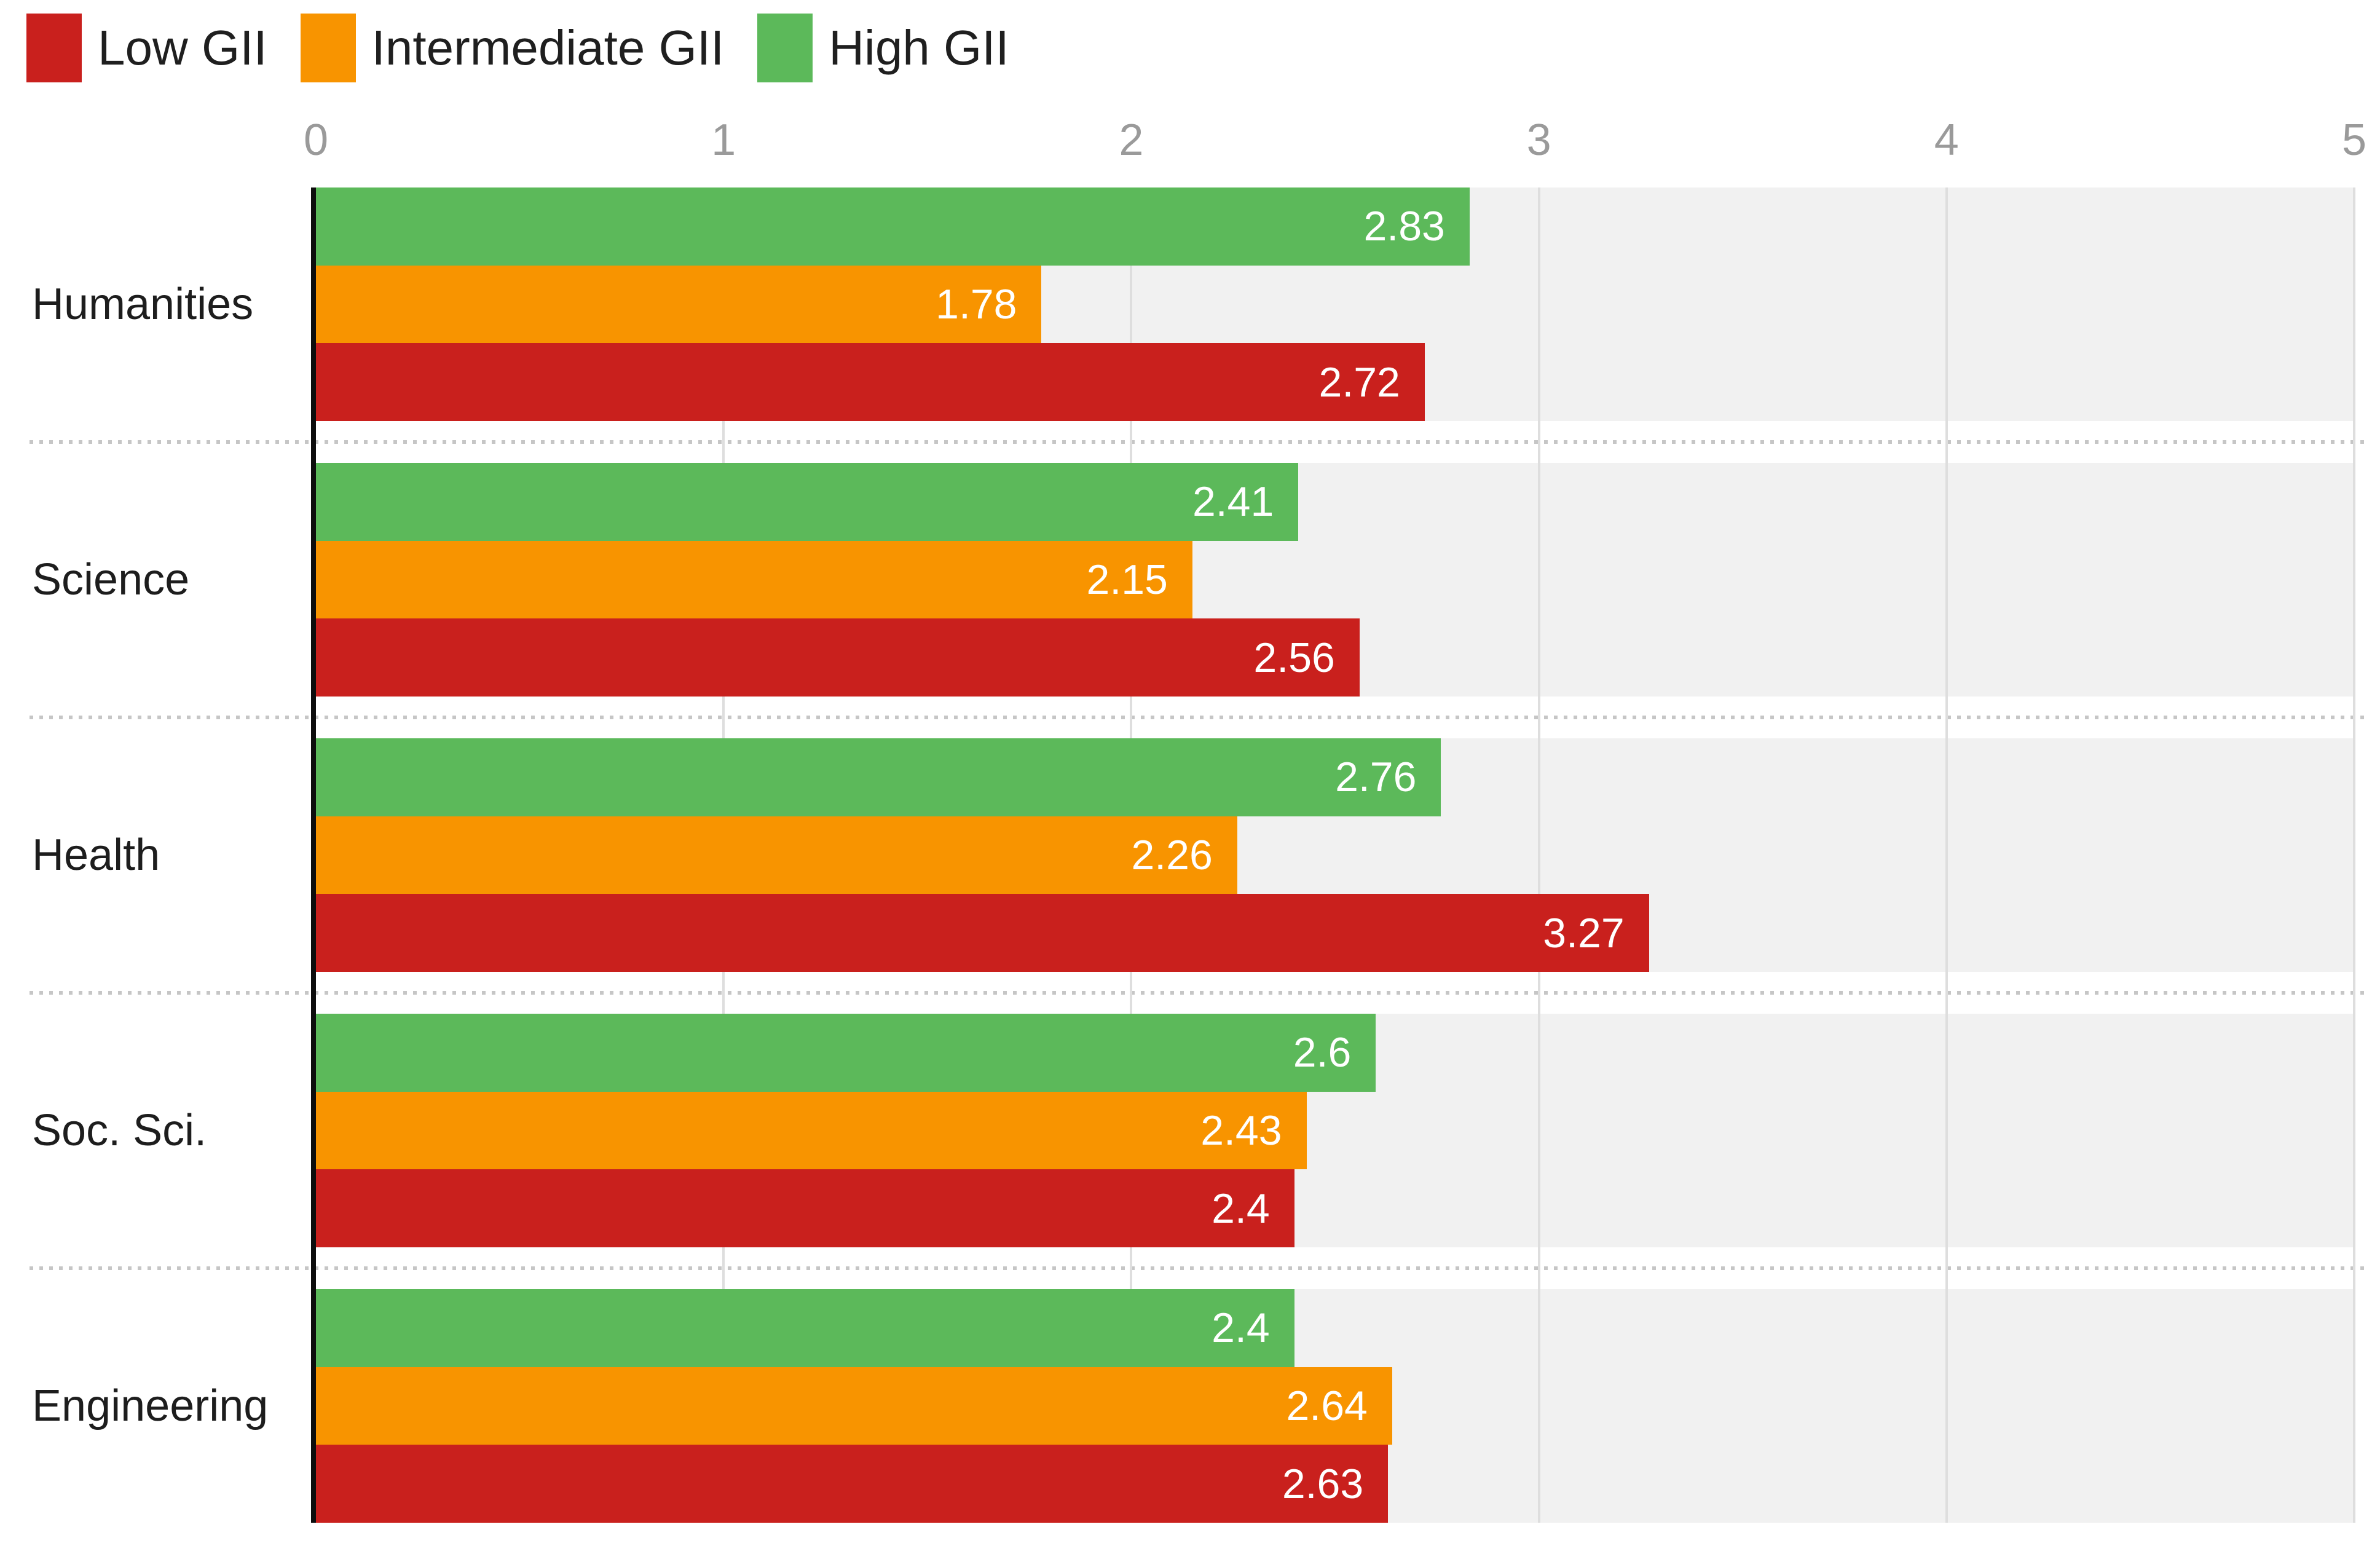 This screenshot has height=1551, width=2380. I want to click on bar-row: 2.6, so click(1335, 1053).